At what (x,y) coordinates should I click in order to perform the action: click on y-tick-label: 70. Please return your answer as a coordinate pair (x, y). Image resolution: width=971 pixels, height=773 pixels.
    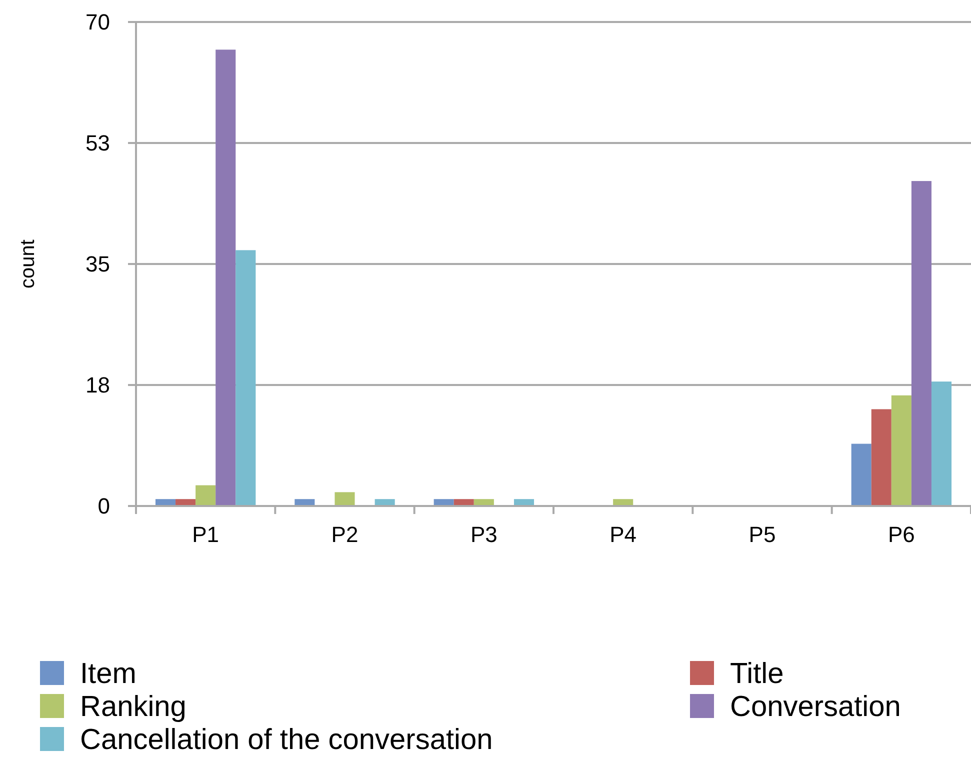
    Looking at the image, I should click on (98, 22).